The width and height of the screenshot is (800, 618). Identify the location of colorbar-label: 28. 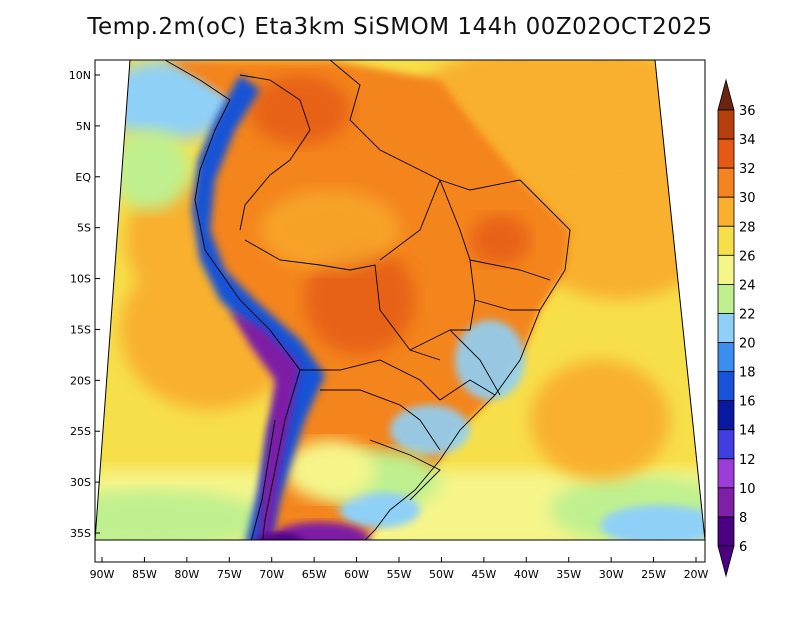
(747, 227).